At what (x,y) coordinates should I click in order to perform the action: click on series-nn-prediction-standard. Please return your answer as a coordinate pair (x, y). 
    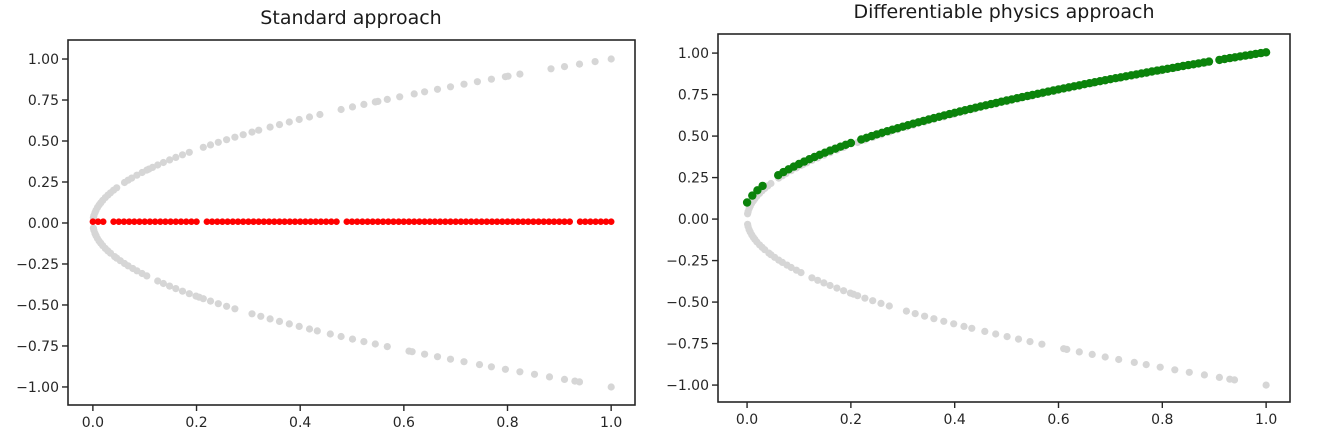
    Looking at the image, I should click on (352, 221).